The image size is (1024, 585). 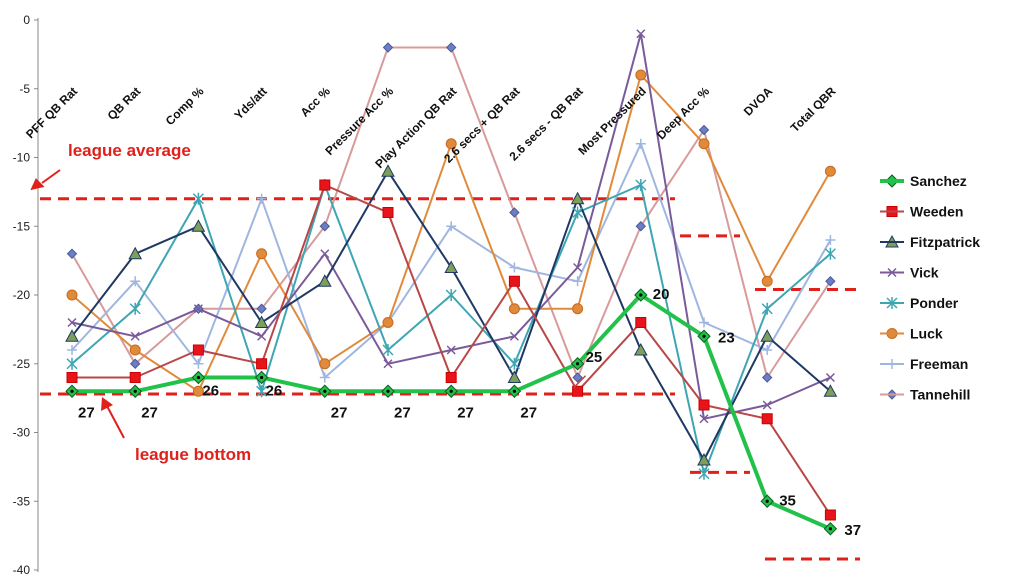 What do you see at coordinates (938, 181) in the screenshot?
I see `legend-label: Sanchez` at bounding box center [938, 181].